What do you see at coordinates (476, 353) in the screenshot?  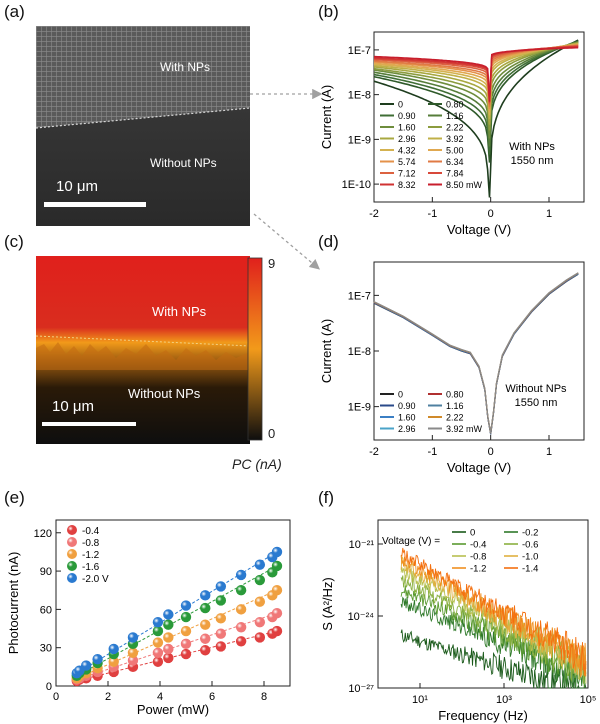 I see `iv-curve-d` at bounding box center [476, 353].